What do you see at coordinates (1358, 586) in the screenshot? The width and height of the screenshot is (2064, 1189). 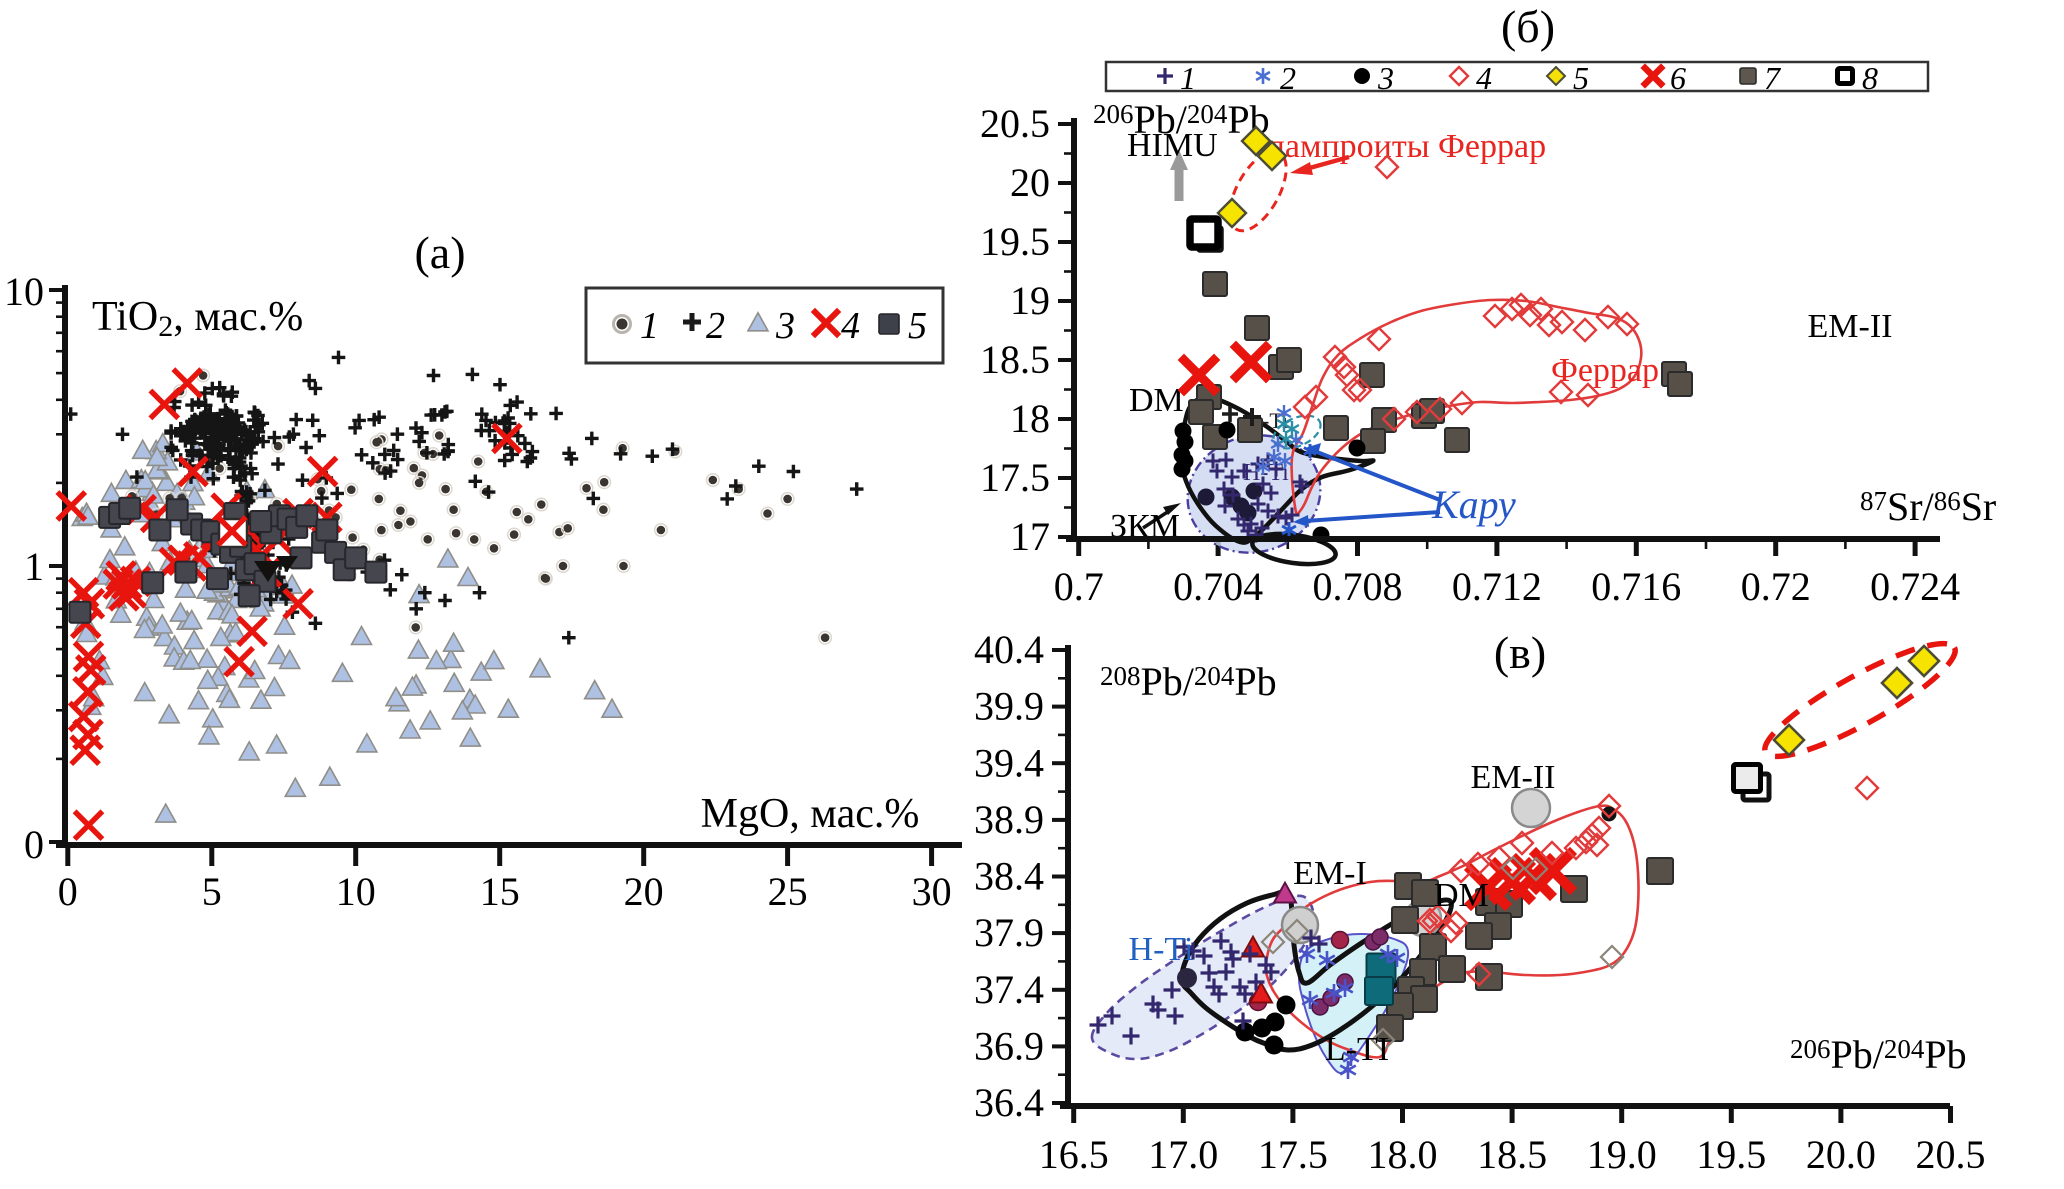 I see `svg-text: 0.708` at bounding box center [1358, 586].